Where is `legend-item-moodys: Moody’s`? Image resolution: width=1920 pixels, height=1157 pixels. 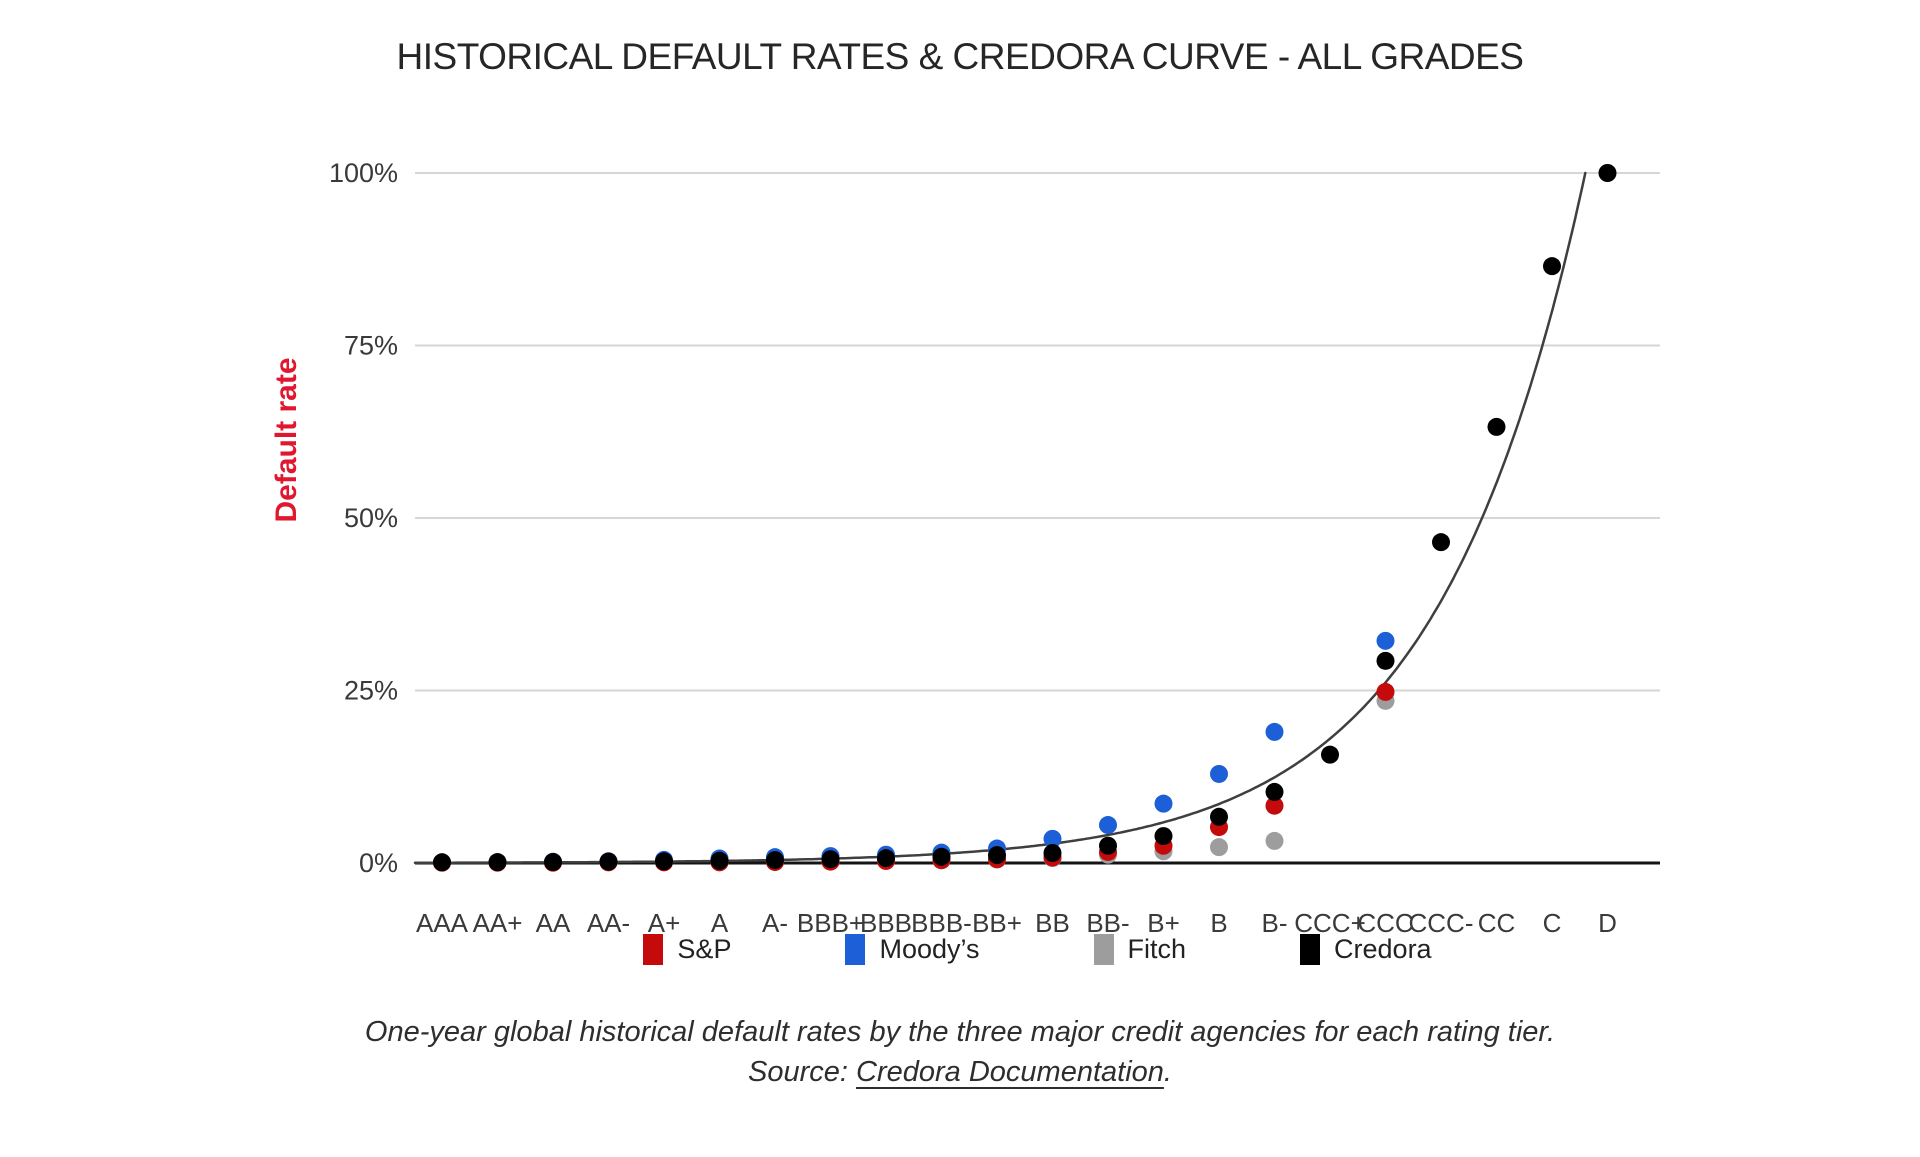
legend-item-moodys: Moody’s is located at coordinates (912, 949).